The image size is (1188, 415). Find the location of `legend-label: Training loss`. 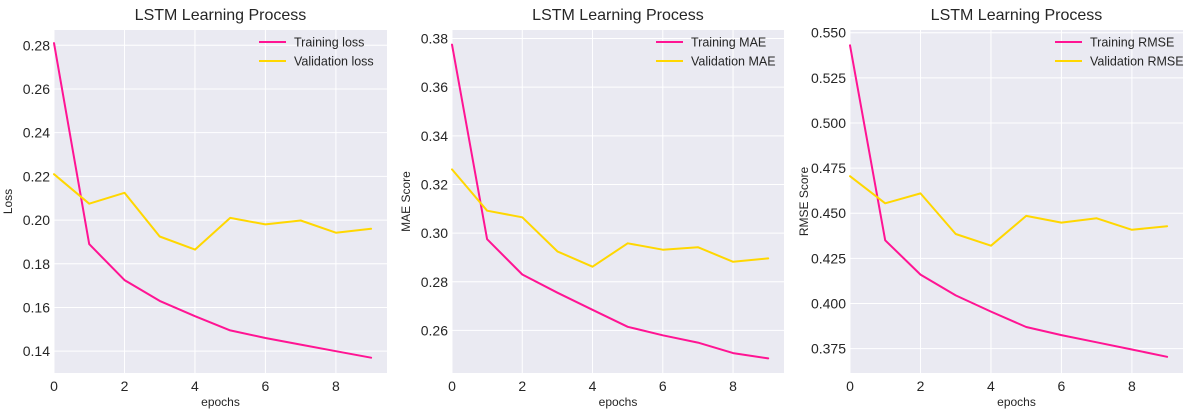

legend-label: Training loss is located at coordinates (329, 43).